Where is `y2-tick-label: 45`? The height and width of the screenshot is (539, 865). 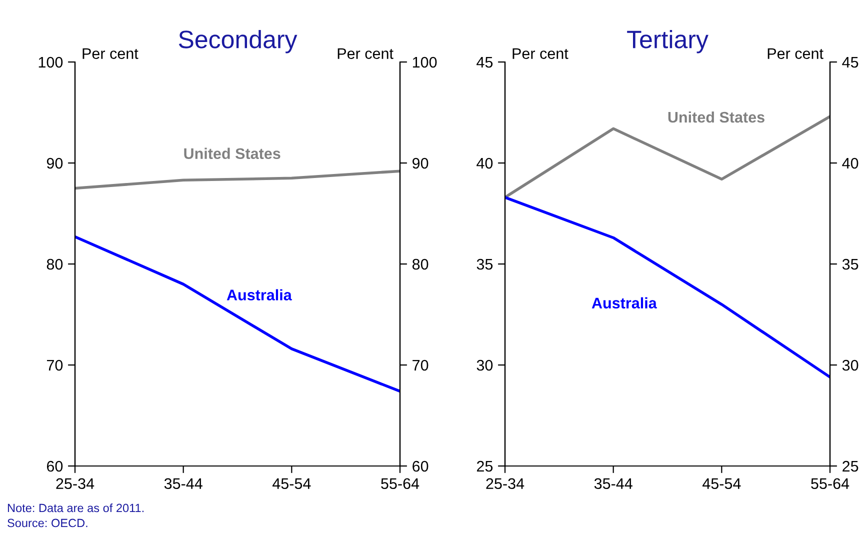
y2-tick-label: 45 is located at coordinates (850, 62).